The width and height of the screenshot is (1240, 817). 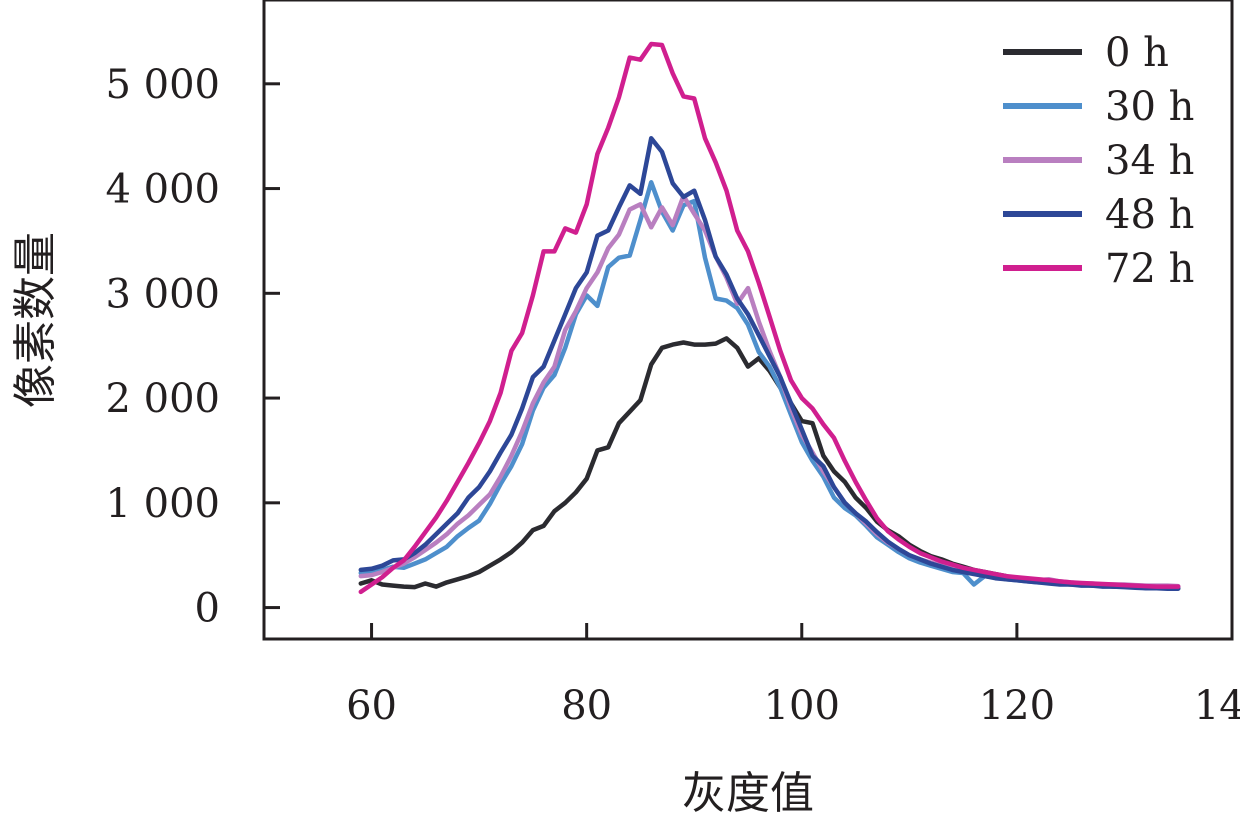 What do you see at coordinates (1217, 706) in the screenshot?
I see `x-tick-label: 140` at bounding box center [1217, 706].